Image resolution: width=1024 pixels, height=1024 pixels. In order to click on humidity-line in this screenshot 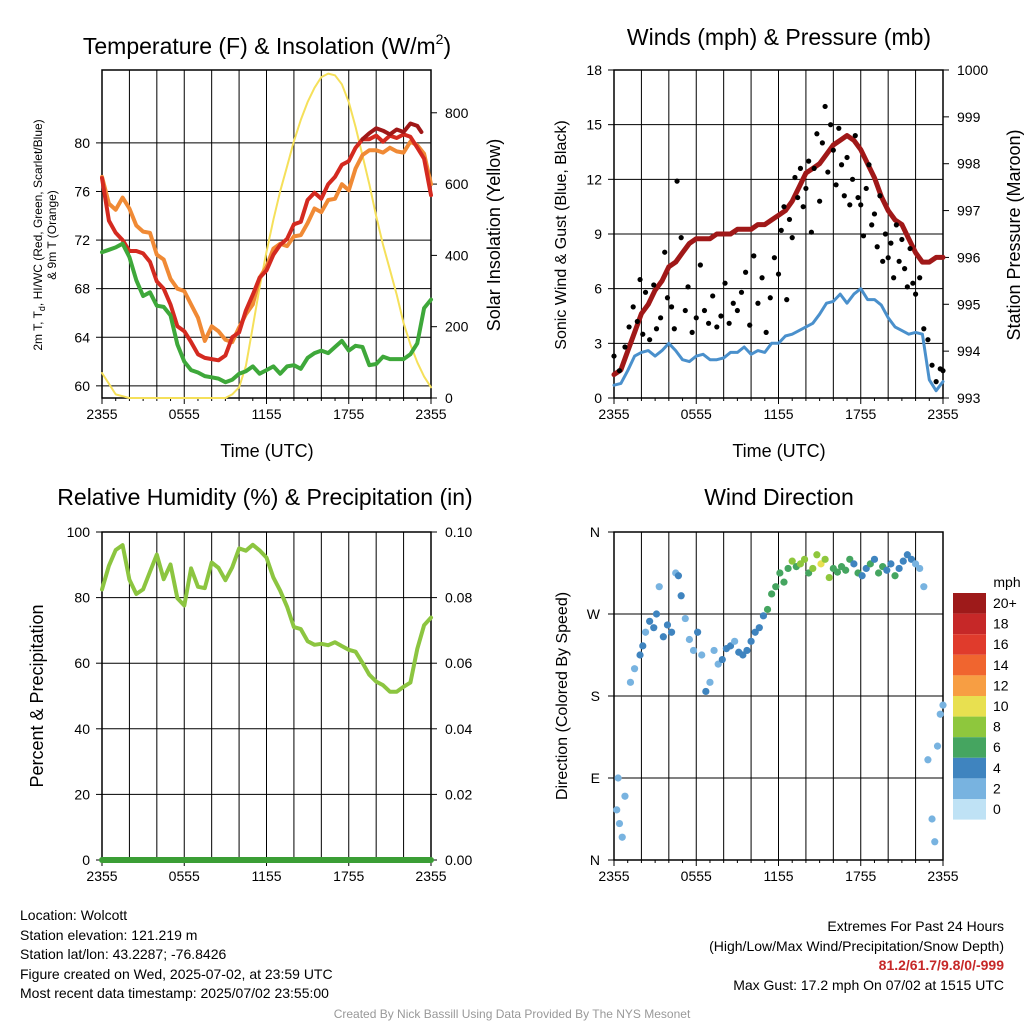, I will do `click(266, 618)`.